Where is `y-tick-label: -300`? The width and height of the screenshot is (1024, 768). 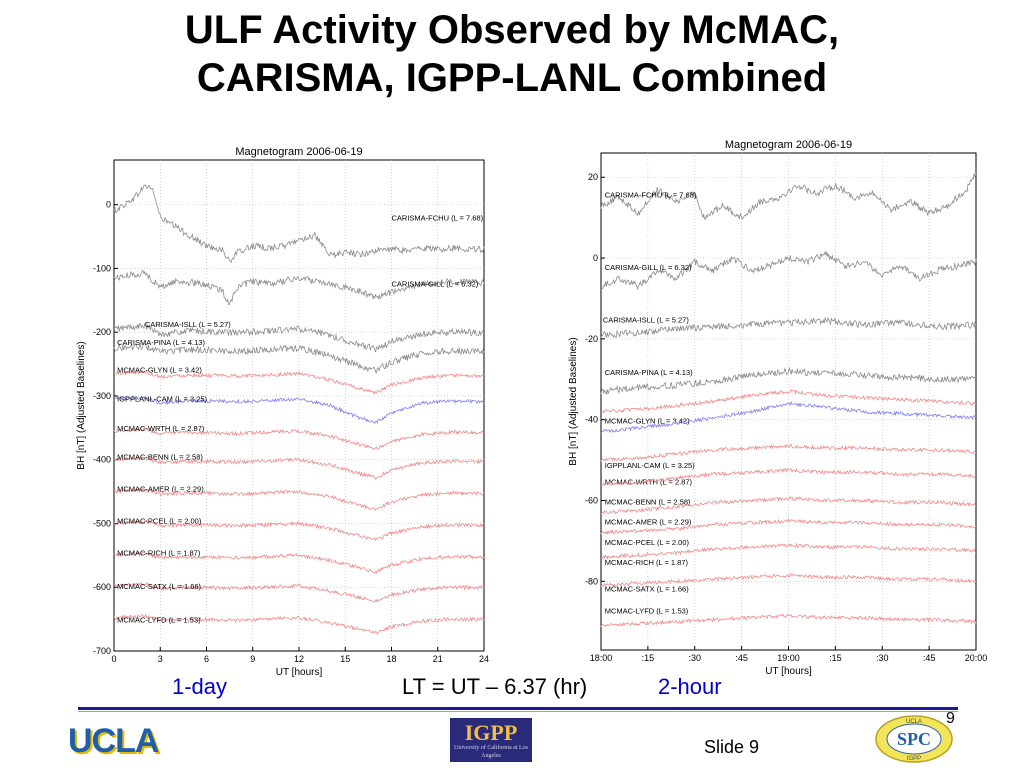
y-tick-label: -300 is located at coordinates (102, 396).